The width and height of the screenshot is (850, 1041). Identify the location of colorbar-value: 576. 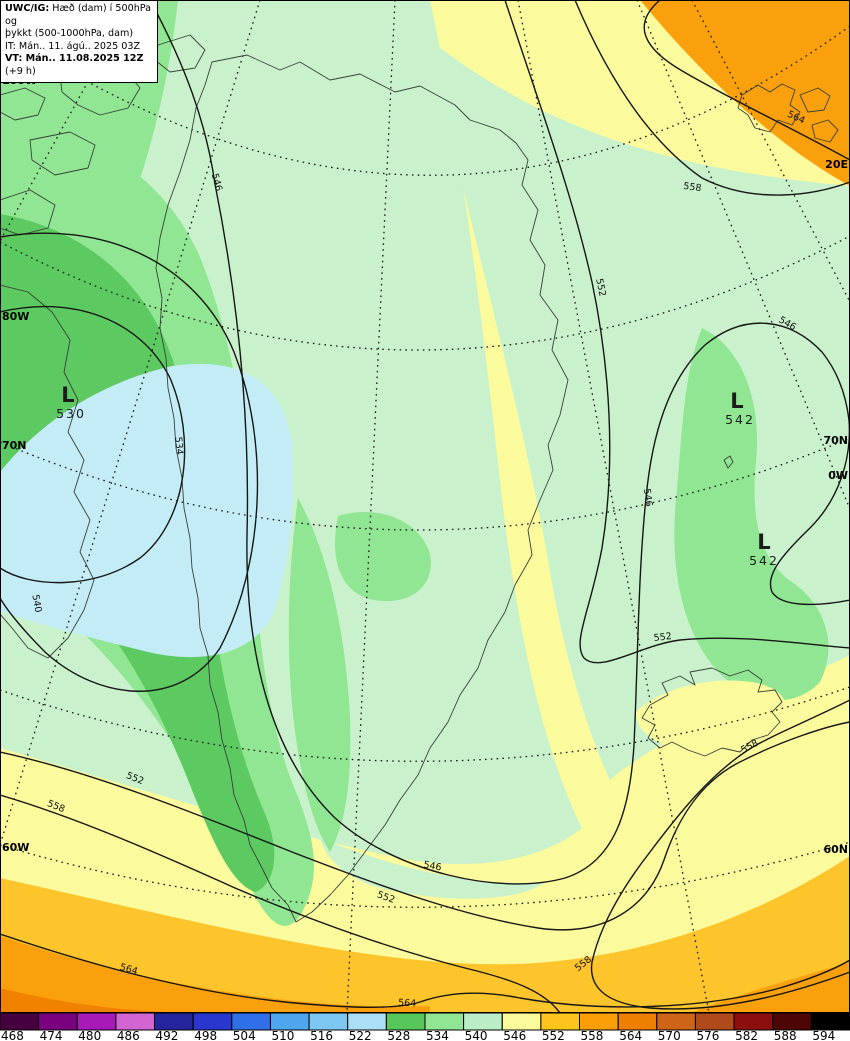
(708, 1035).